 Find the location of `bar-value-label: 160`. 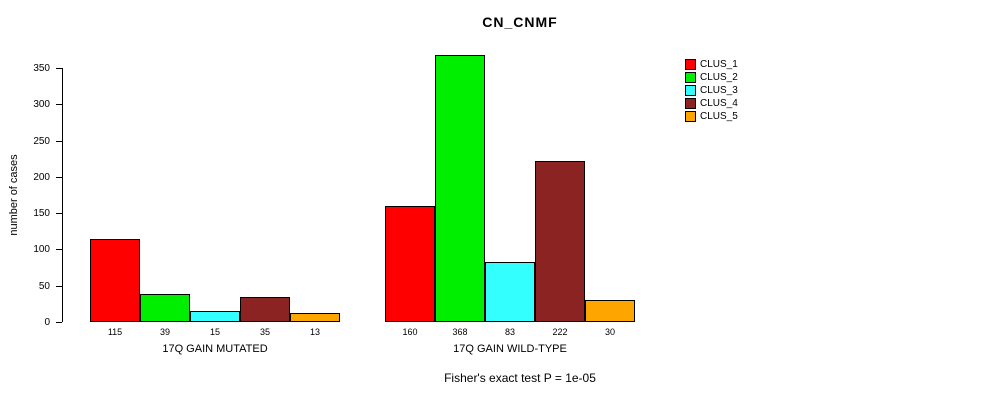

bar-value-label: 160 is located at coordinates (410, 332).